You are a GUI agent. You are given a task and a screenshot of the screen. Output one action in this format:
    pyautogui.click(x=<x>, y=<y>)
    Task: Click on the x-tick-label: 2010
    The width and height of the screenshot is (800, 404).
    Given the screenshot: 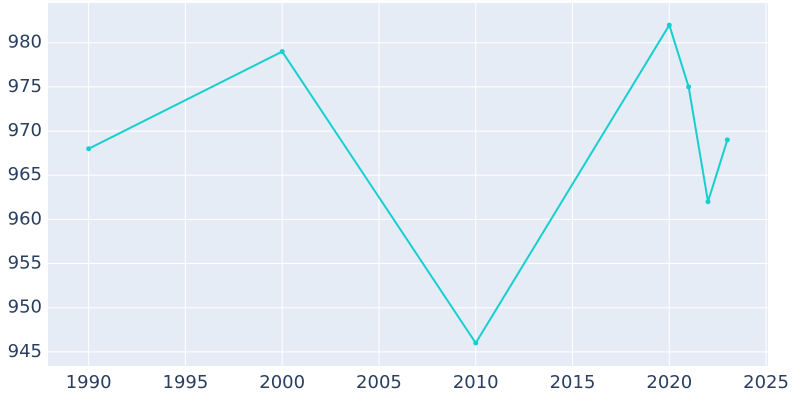 What is the action you would take?
    pyautogui.click(x=476, y=382)
    